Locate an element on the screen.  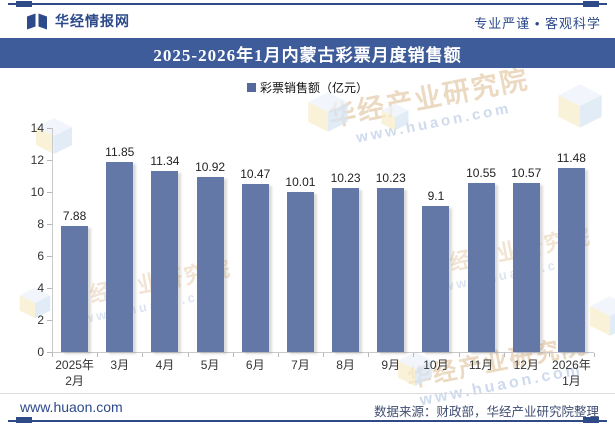
bar-value-label: 11.85 is located at coordinates (120, 152).